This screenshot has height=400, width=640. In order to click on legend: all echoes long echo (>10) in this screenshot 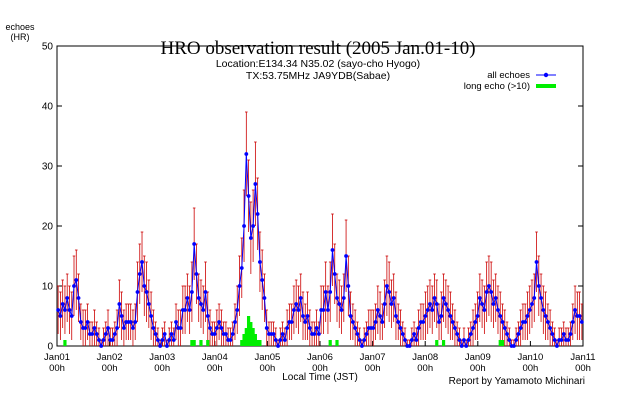, I will do `click(510, 81)`.